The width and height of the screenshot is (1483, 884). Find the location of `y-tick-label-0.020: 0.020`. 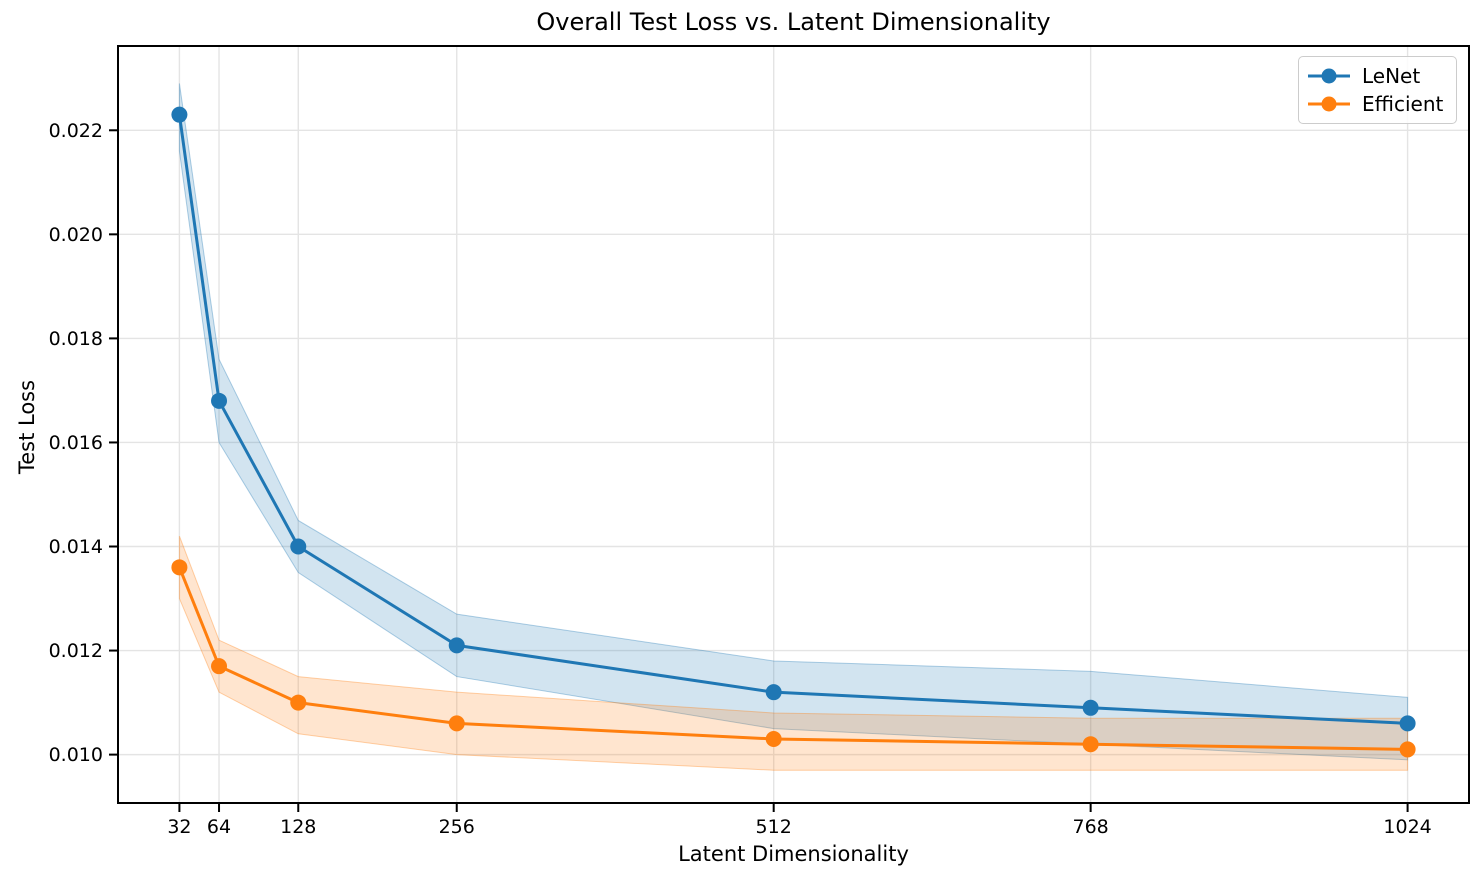

y-tick-label-0.020: 0.020 is located at coordinates (76, 235).